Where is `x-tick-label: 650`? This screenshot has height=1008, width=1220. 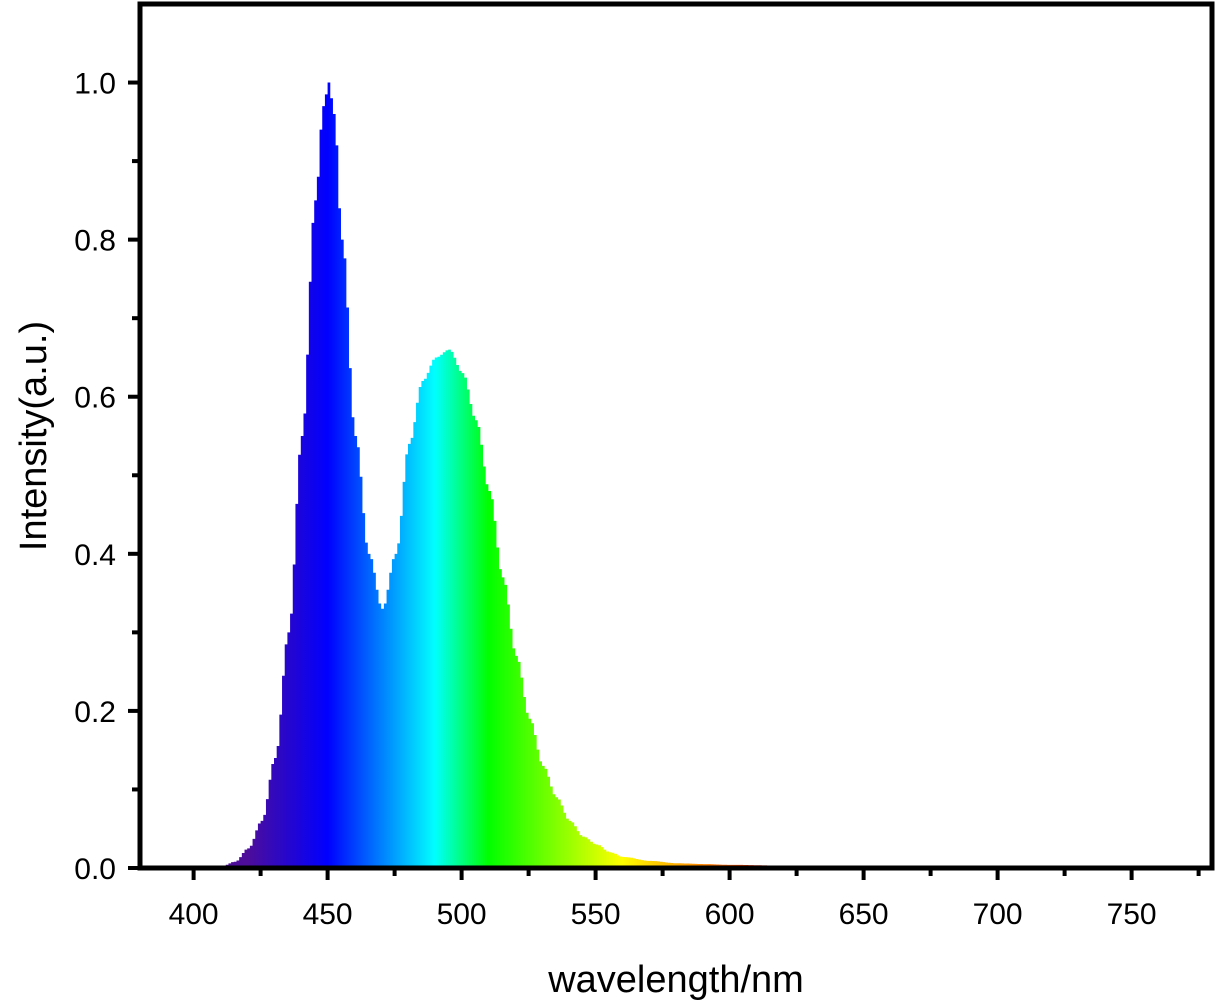
x-tick-label: 650 is located at coordinates (864, 914).